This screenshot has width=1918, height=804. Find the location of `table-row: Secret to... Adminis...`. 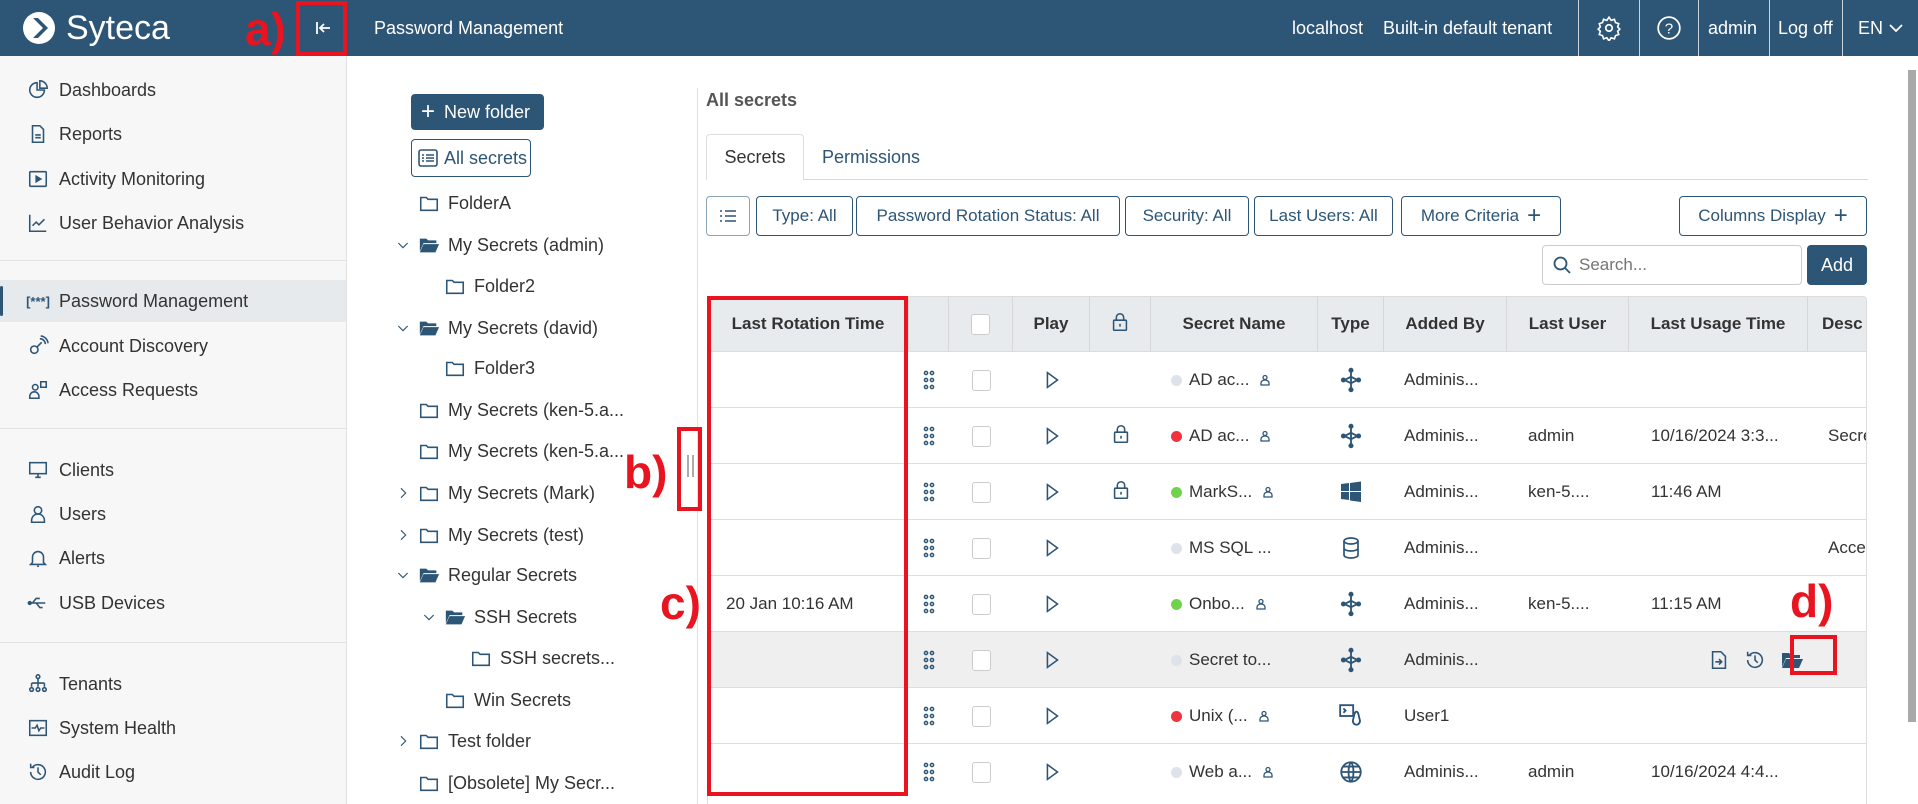

table-row: Secret to... Adminis... is located at coordinates (1287, 659).